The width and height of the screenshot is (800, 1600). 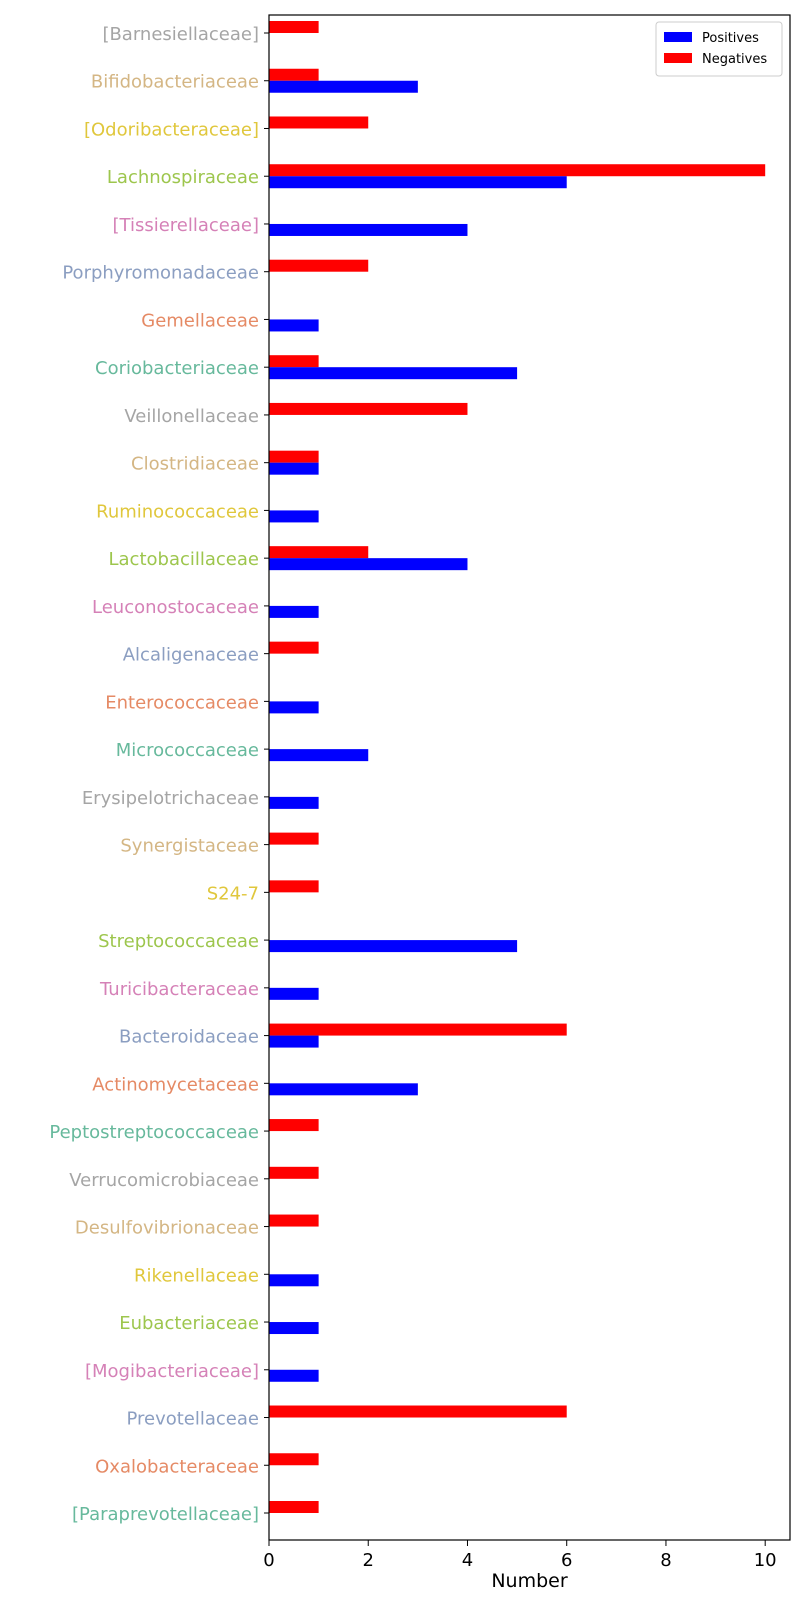 I want to click on x-axis-ticks: 0 2 4 6 8 10, so click(x=520, y=1555).